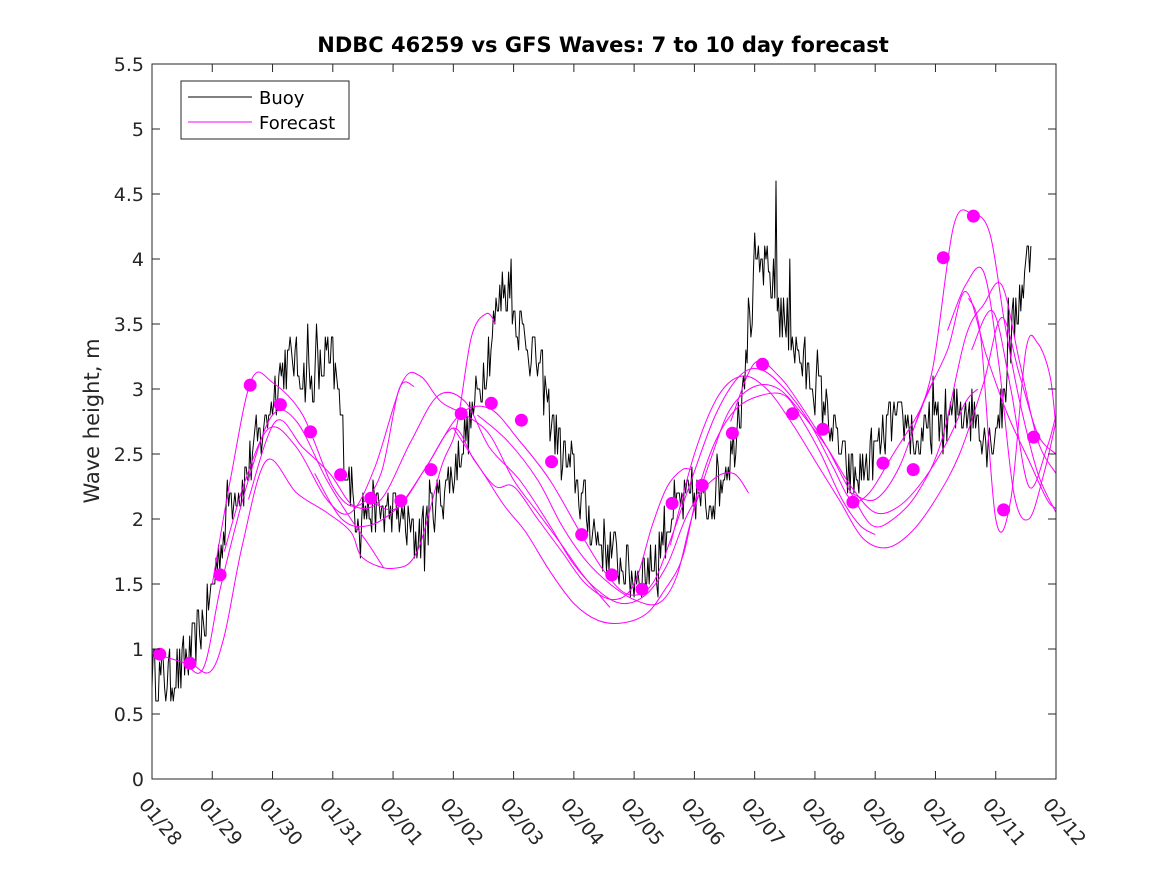 The width and height of the screenshot is (1167, 875). I want to click on y-tick-label: 0.5, so click(129, 715).